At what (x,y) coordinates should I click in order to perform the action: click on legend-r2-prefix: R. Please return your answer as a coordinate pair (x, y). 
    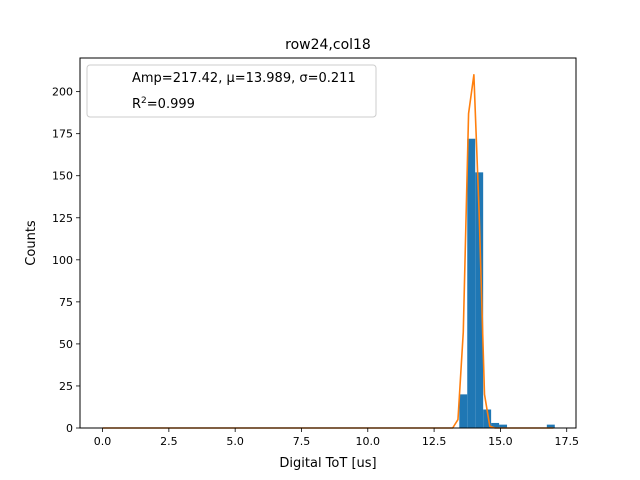
    Looking at the image, I should click on (136, 104).